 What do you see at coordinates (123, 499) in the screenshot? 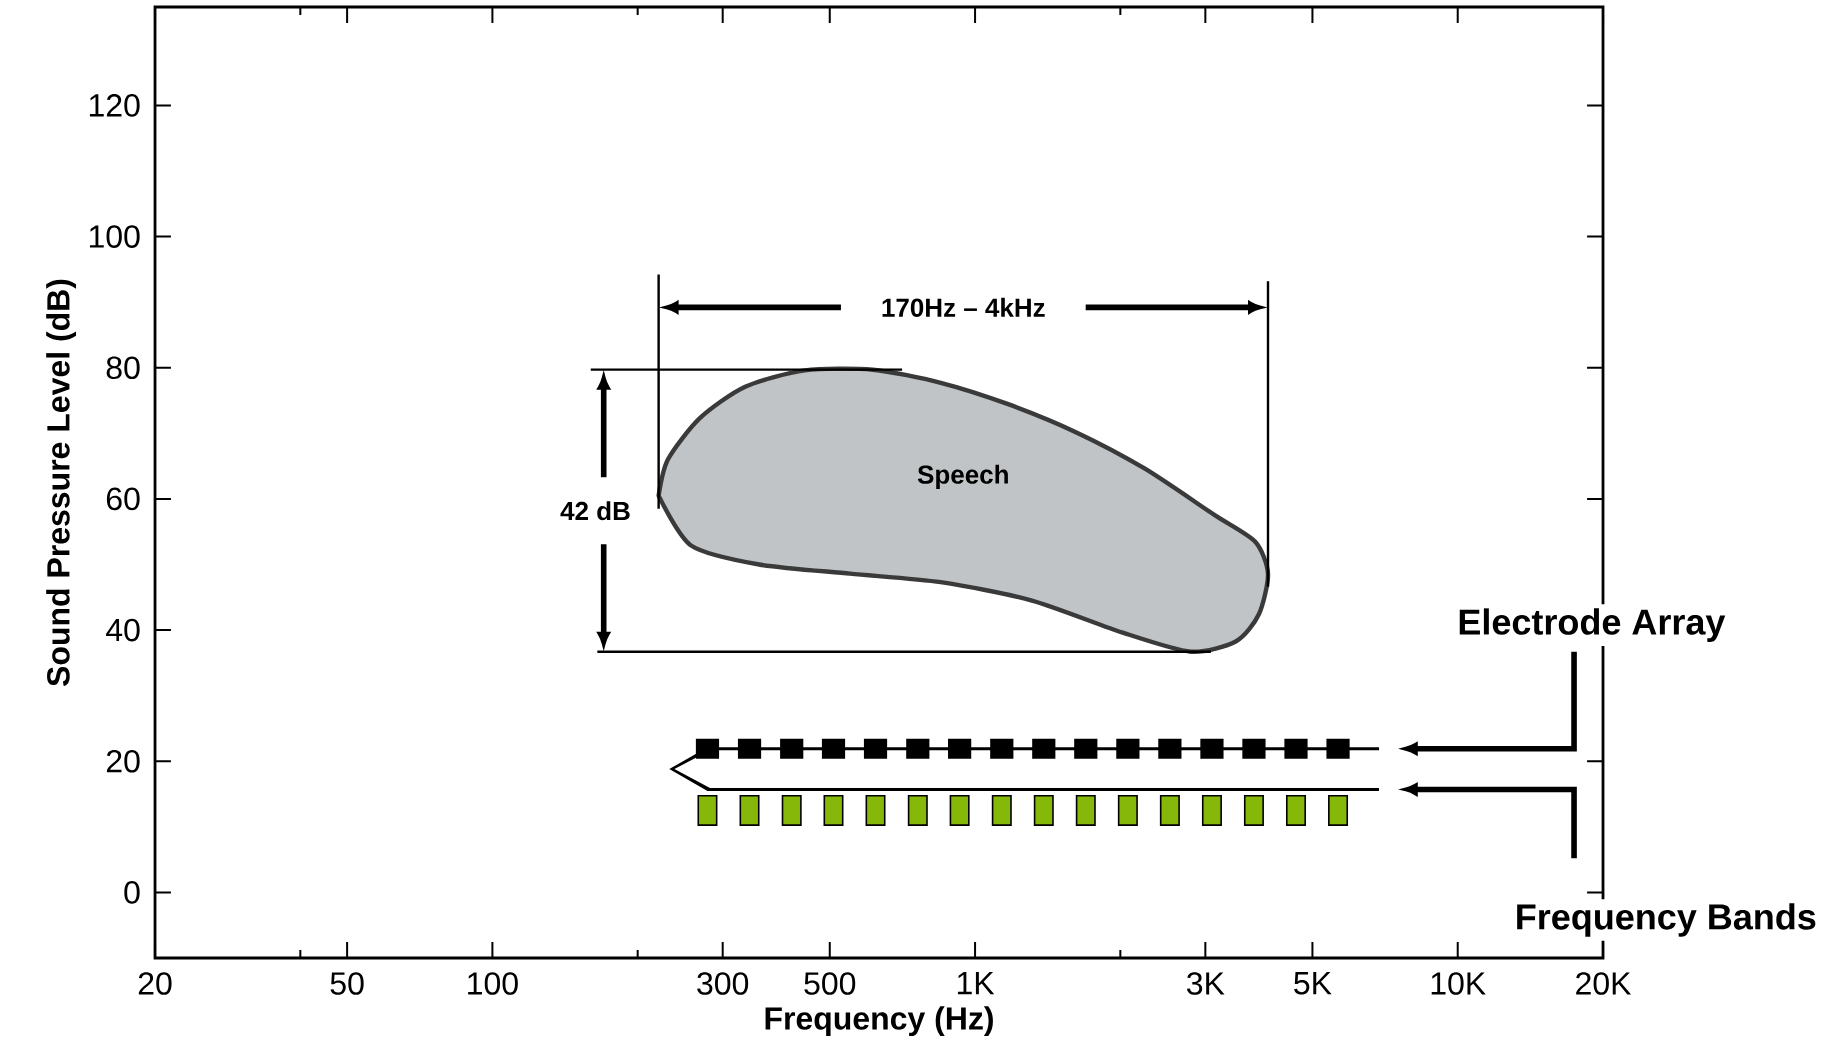
I see `y-tick-label: 60` at bounding box center [123, 499].